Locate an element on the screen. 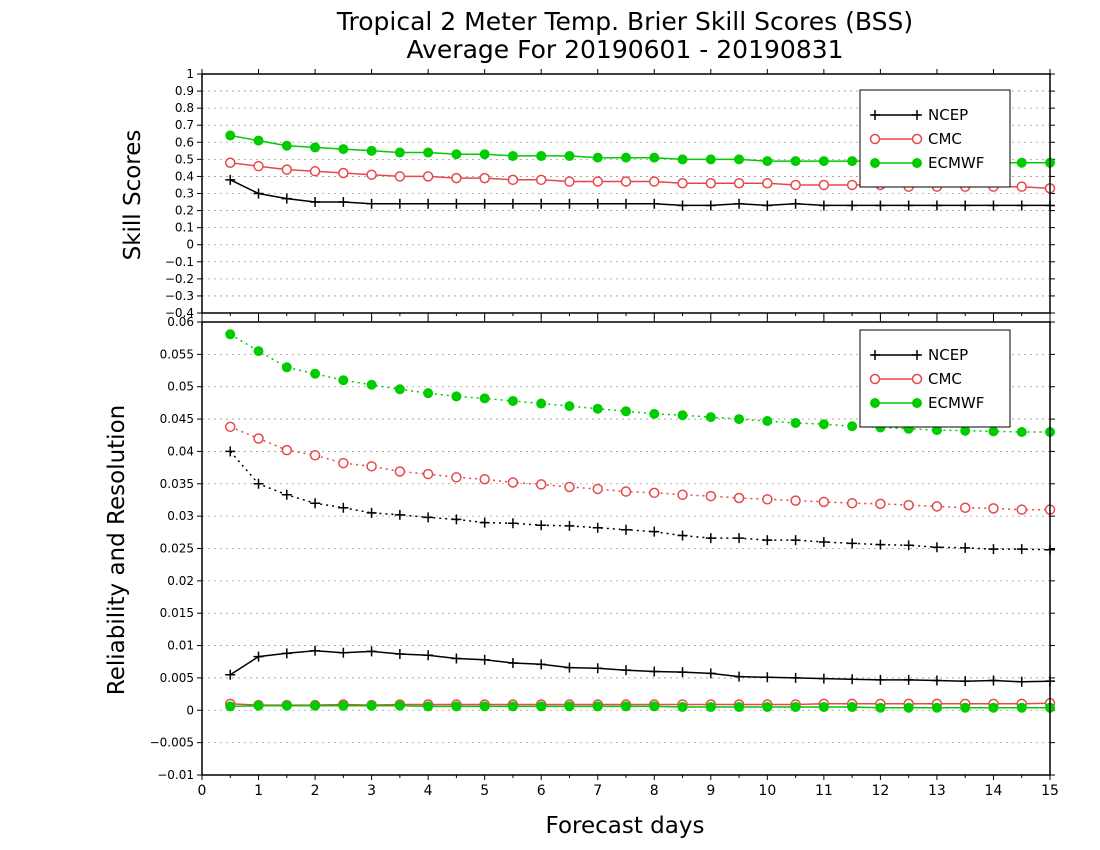 This screenshot has height=850, width=1100. y-tick-label: 0.9 is located at coordinates (184, 91).